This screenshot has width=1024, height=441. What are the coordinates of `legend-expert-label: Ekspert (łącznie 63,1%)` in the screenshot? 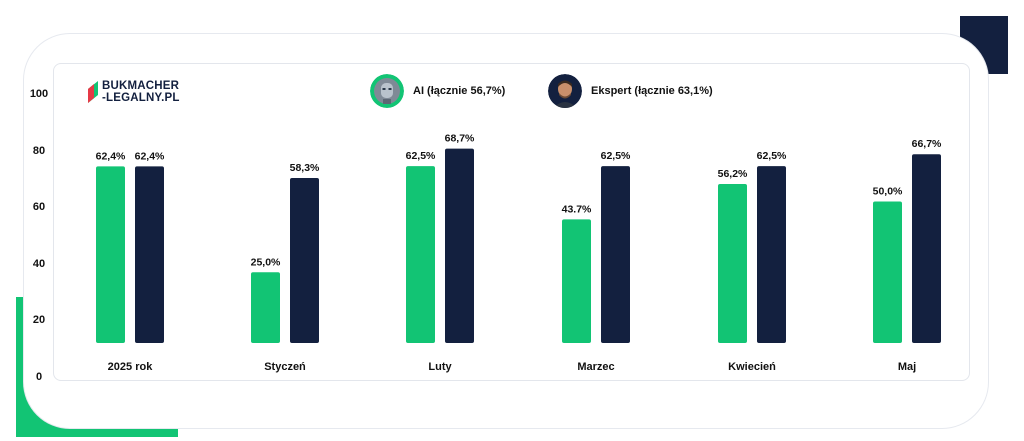 It's located at (652, 91).